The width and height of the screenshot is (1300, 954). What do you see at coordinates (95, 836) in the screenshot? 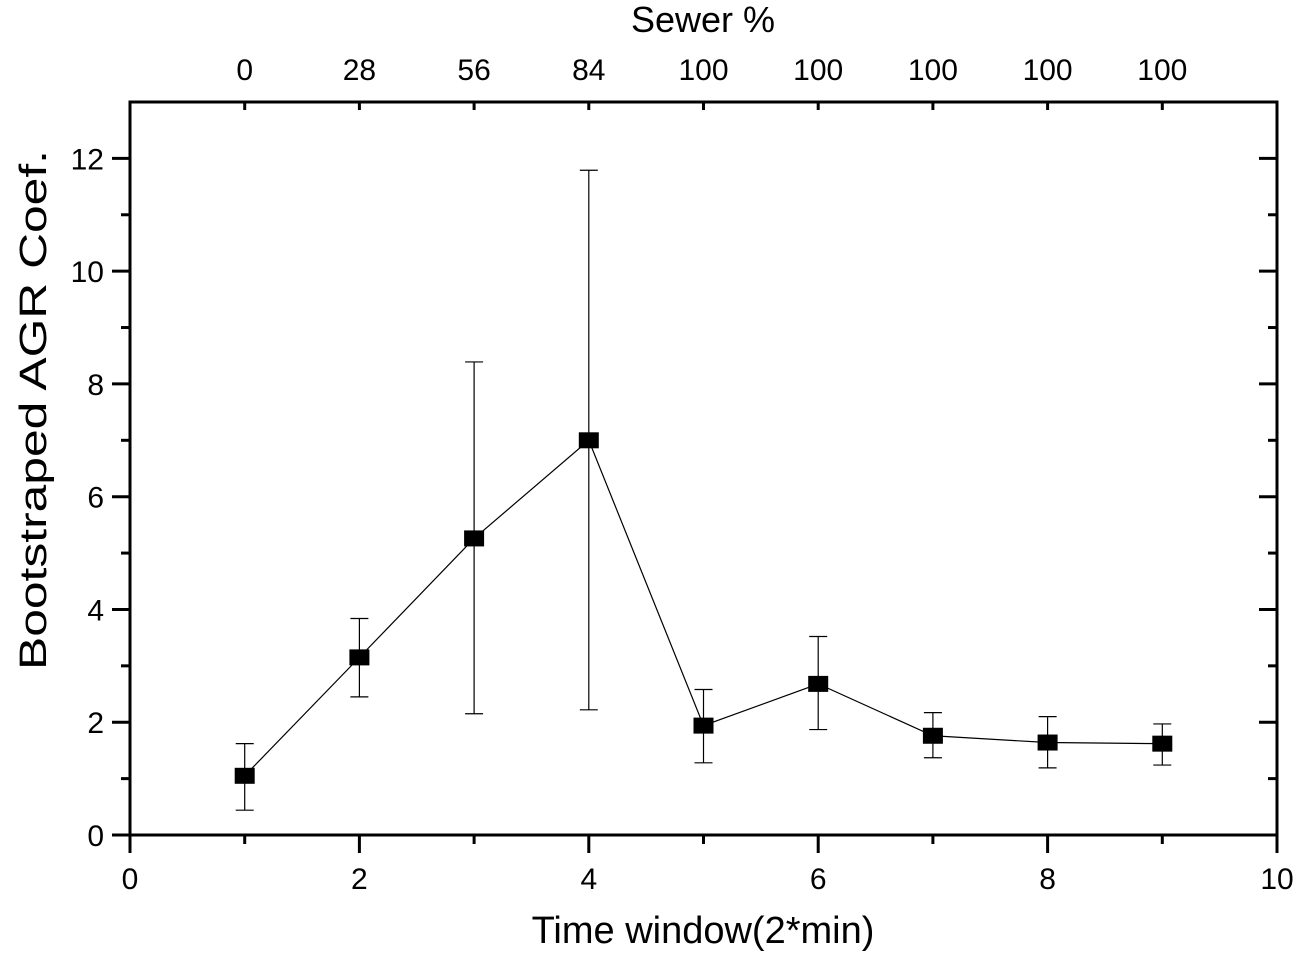
I see `y-tick-label: 0` at bounding box center [95, 836].